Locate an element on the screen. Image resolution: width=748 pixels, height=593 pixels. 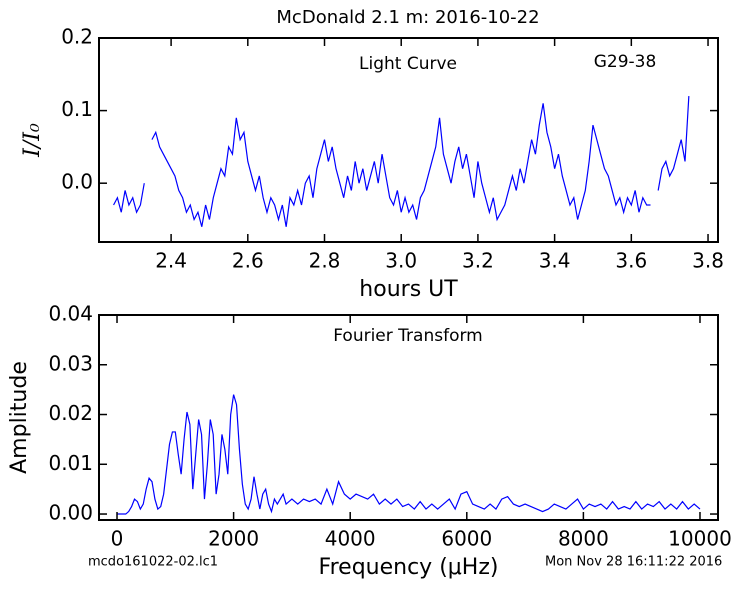
x-tick-label: 3.0 is located at coordinates (401, 261).